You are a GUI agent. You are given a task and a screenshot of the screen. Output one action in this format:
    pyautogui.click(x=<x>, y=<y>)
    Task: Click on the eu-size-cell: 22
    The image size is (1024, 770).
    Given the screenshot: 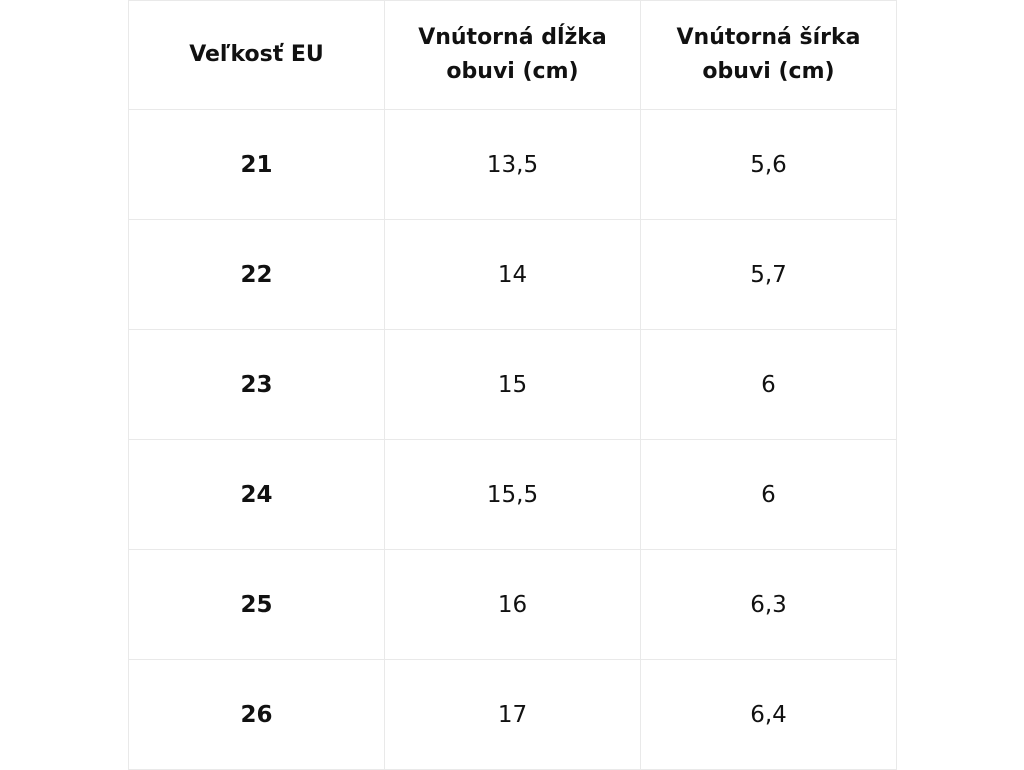 What is the action you would take?
    pyautogui.click(x=256, y=274)
    